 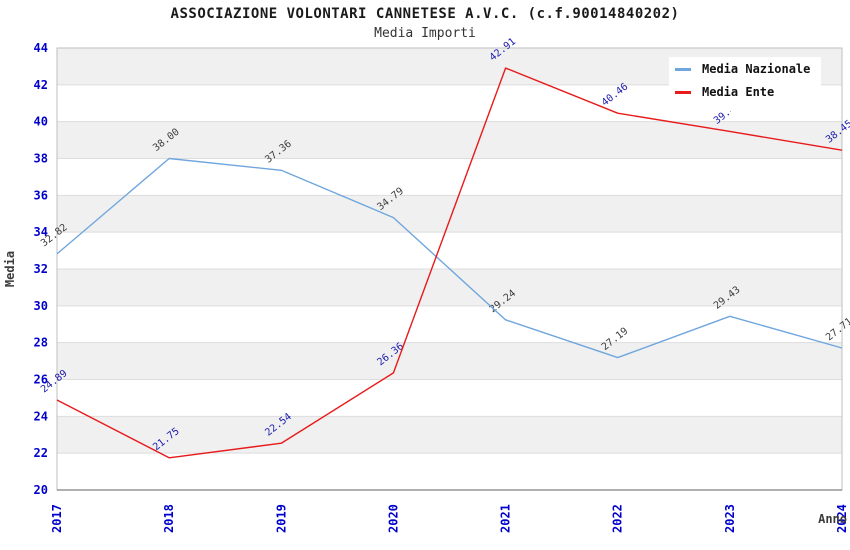 I want to click on page-subtitle: Media Importi, so click(x=425, y=33).